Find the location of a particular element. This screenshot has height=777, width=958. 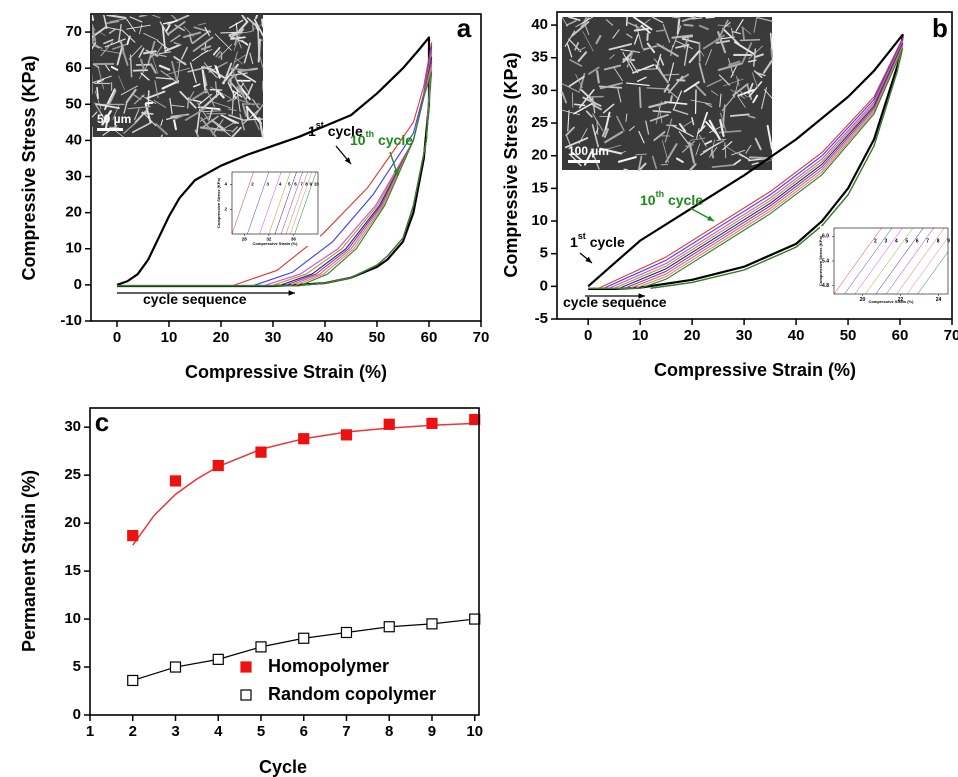

y-tick-label: 5 is located at coordinates (77, 666).